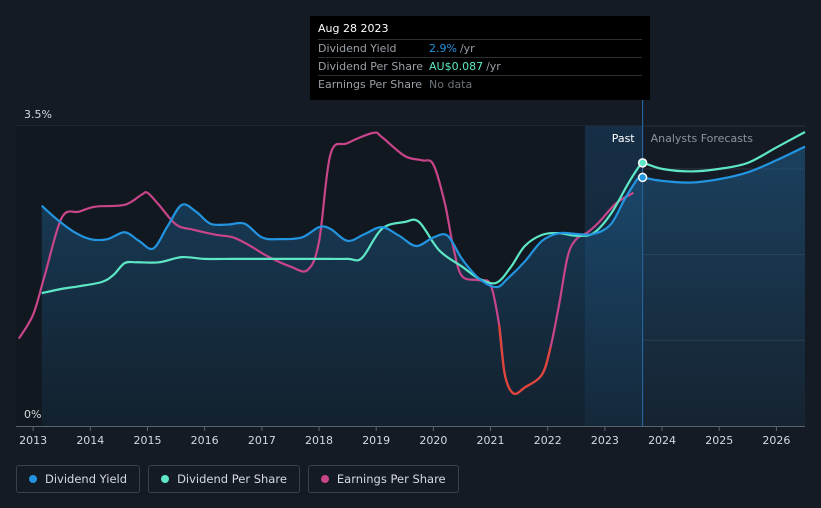 The width and height of the screenshot is (821, 508). What do you see at coordinates (719, 440) in the screenshot?
I see `x-tick-label: 2025` at bounding box center [719, 440].